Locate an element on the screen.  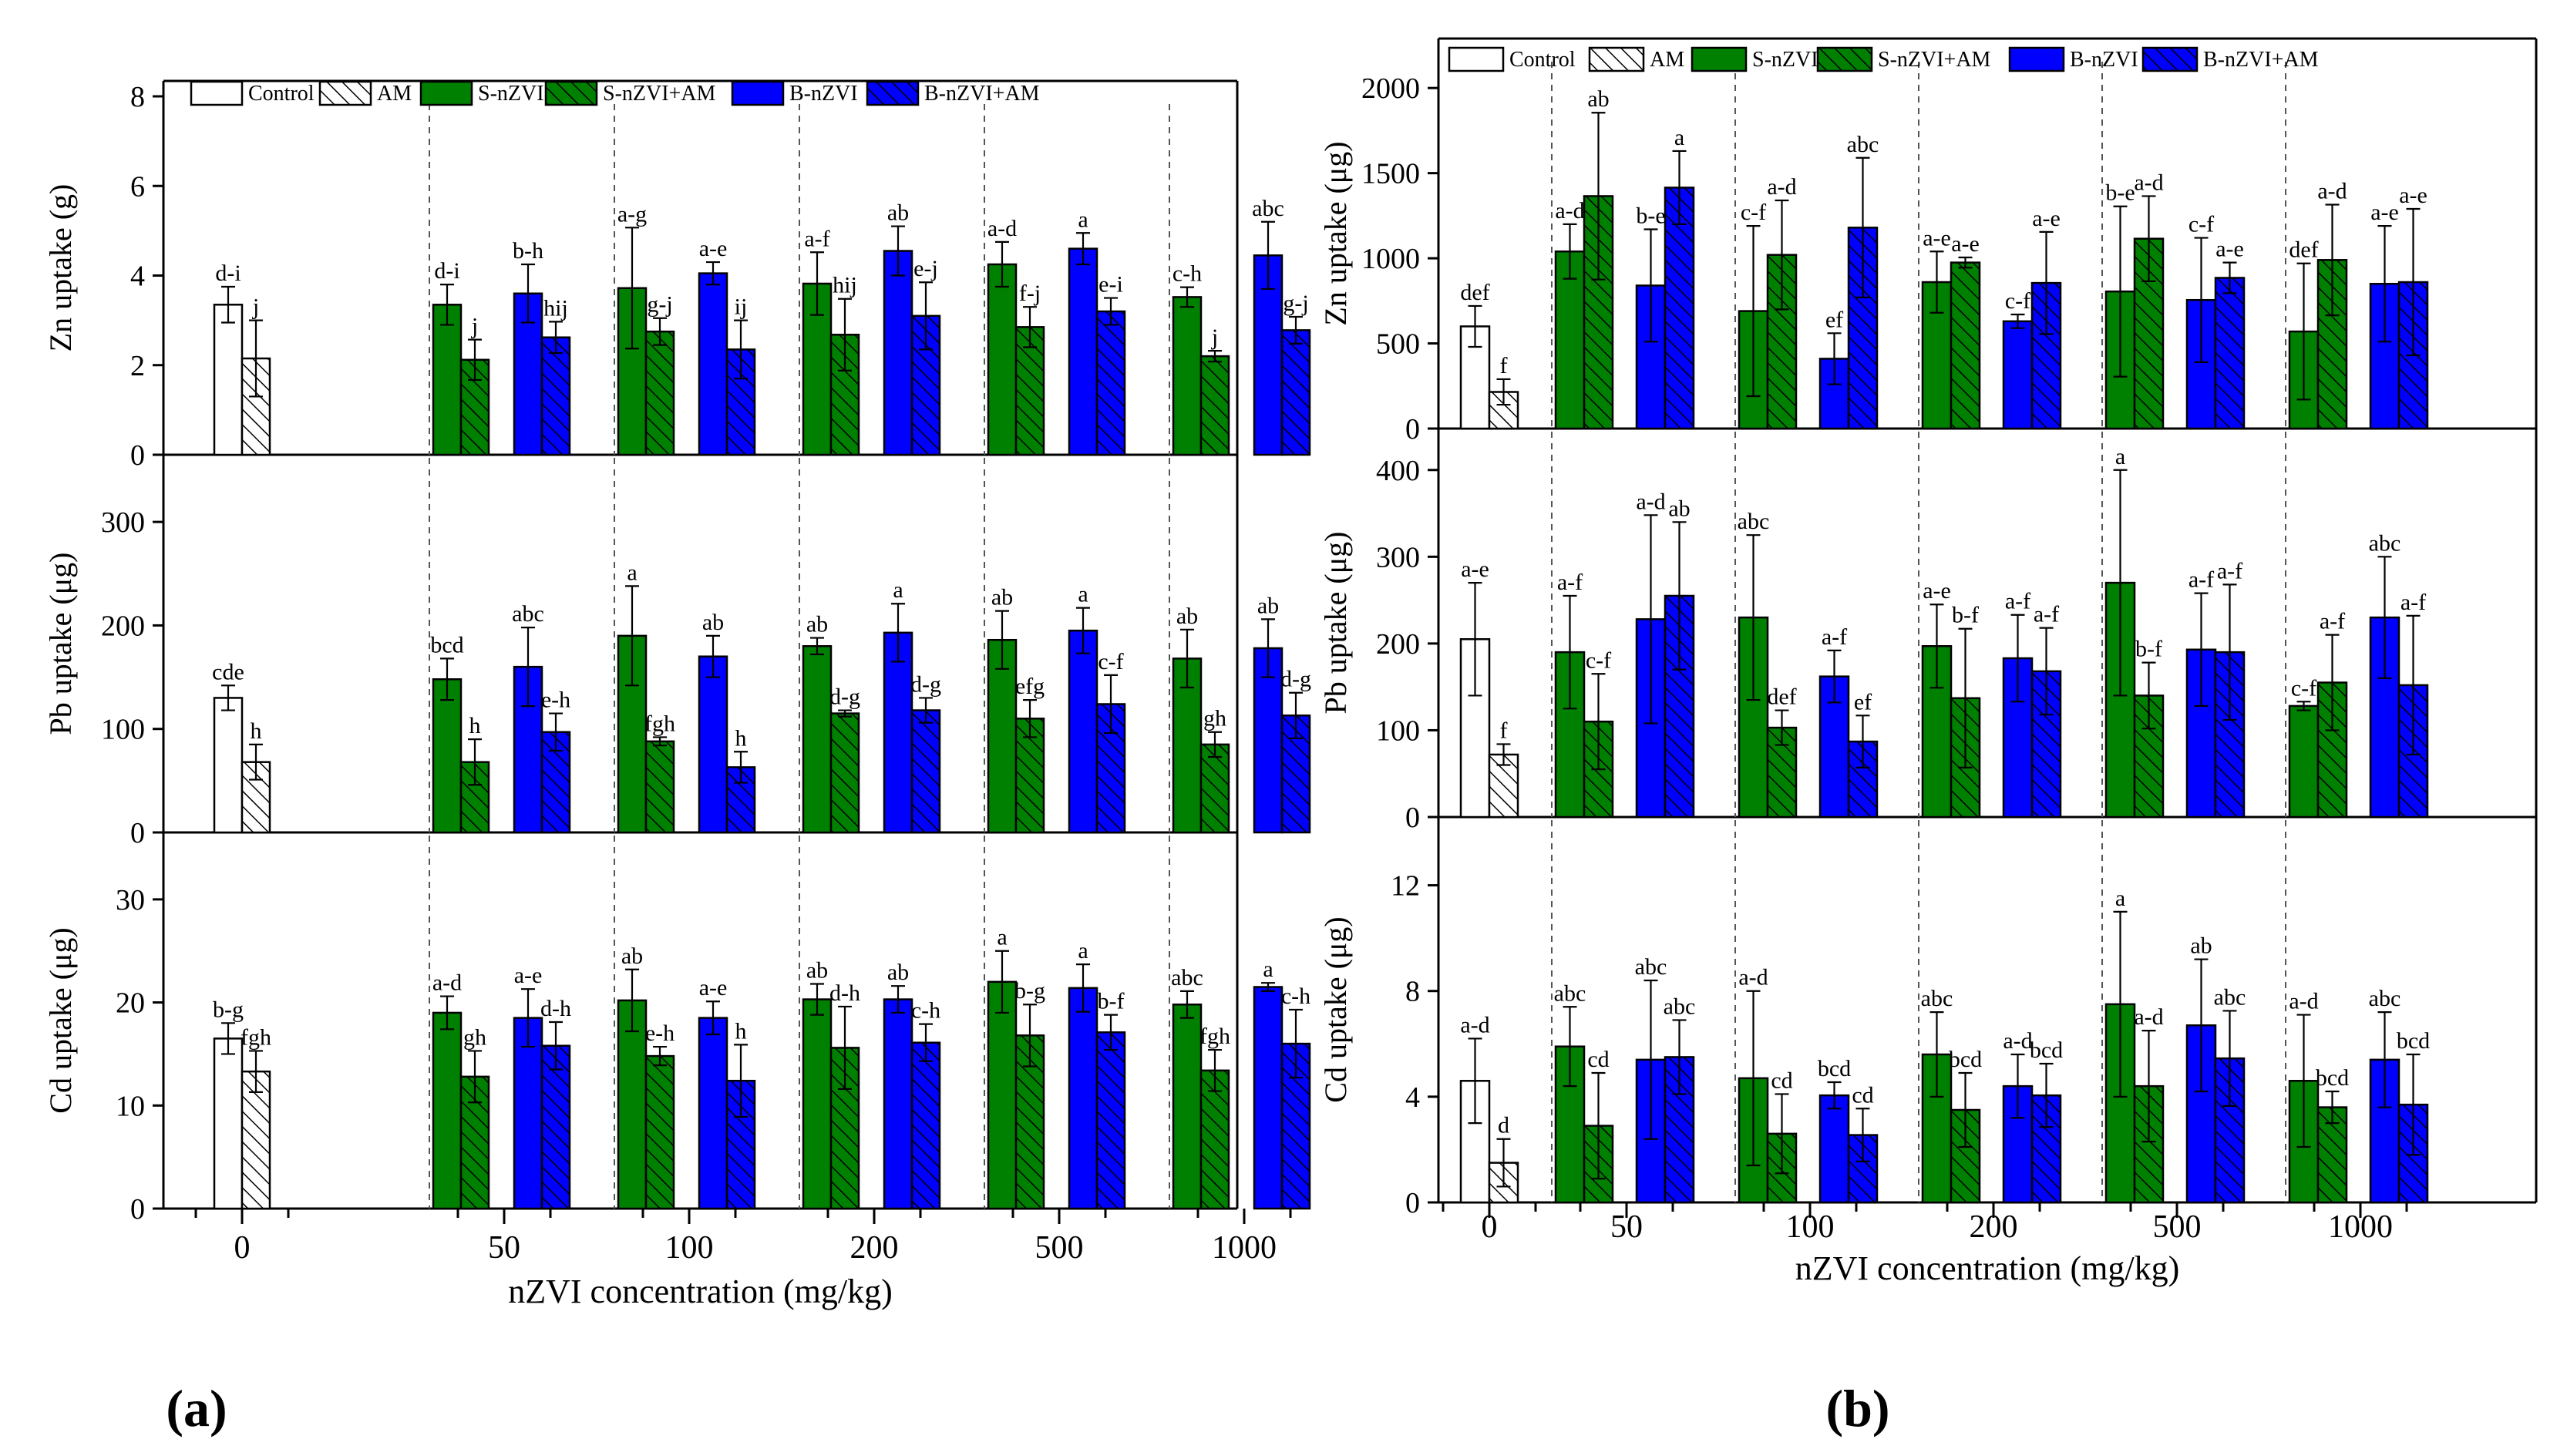
x-tick-label: 0 is located at coordinates (242, 1248).